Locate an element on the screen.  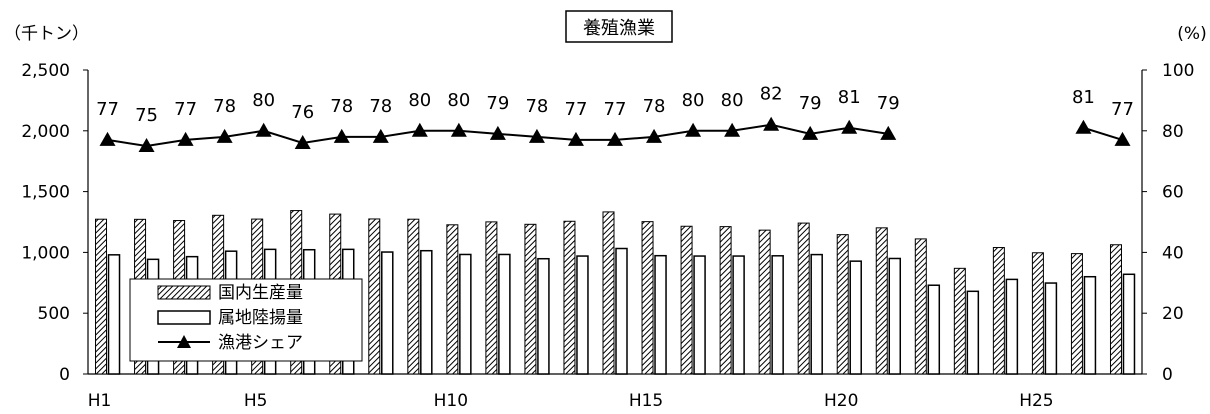
y-right-tick-label: 80 is located at coordinates (1173, 132).